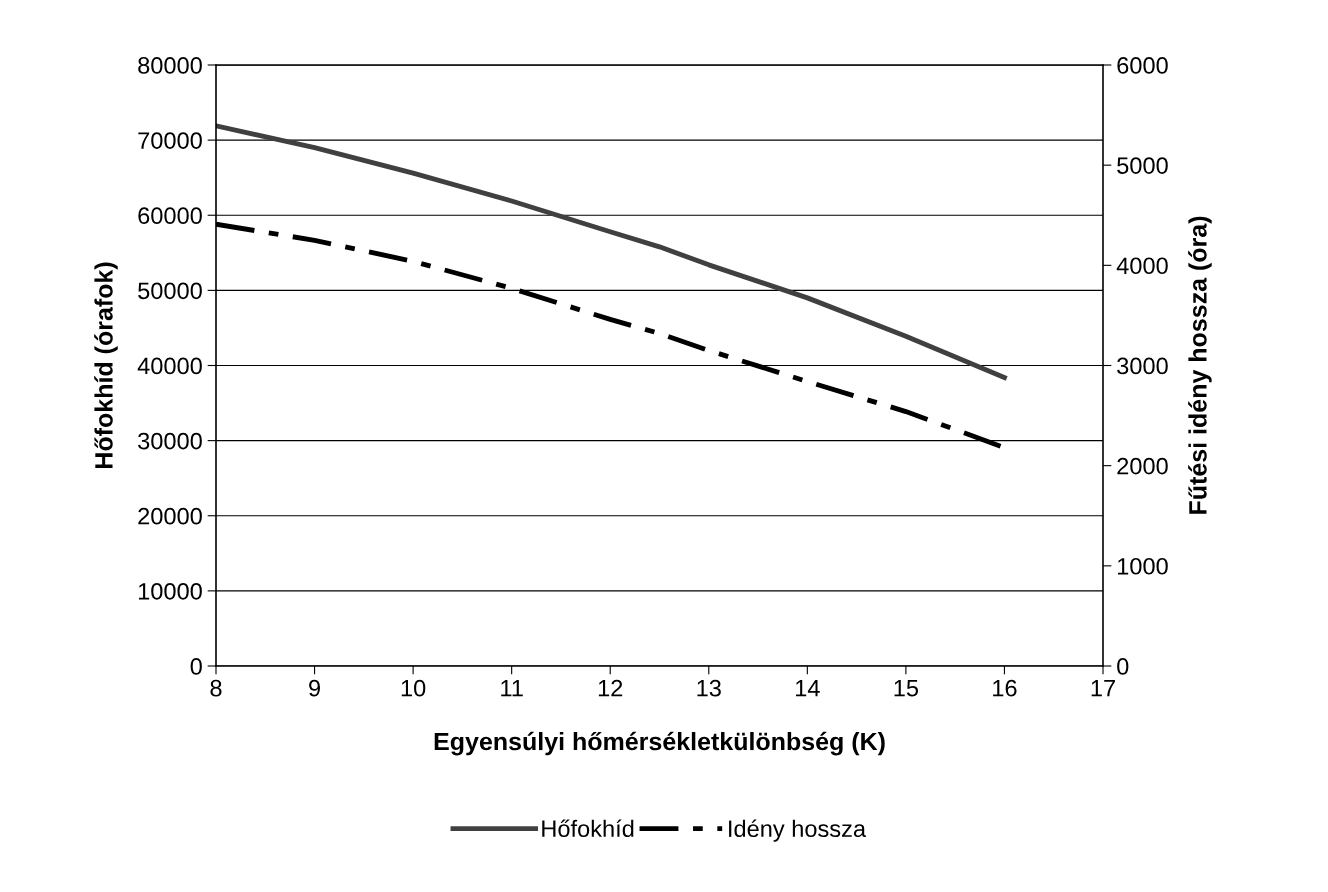  Describe the element at coordinates (196, 666) in the screenshot. I see `y-tick-label: 0` at that location.